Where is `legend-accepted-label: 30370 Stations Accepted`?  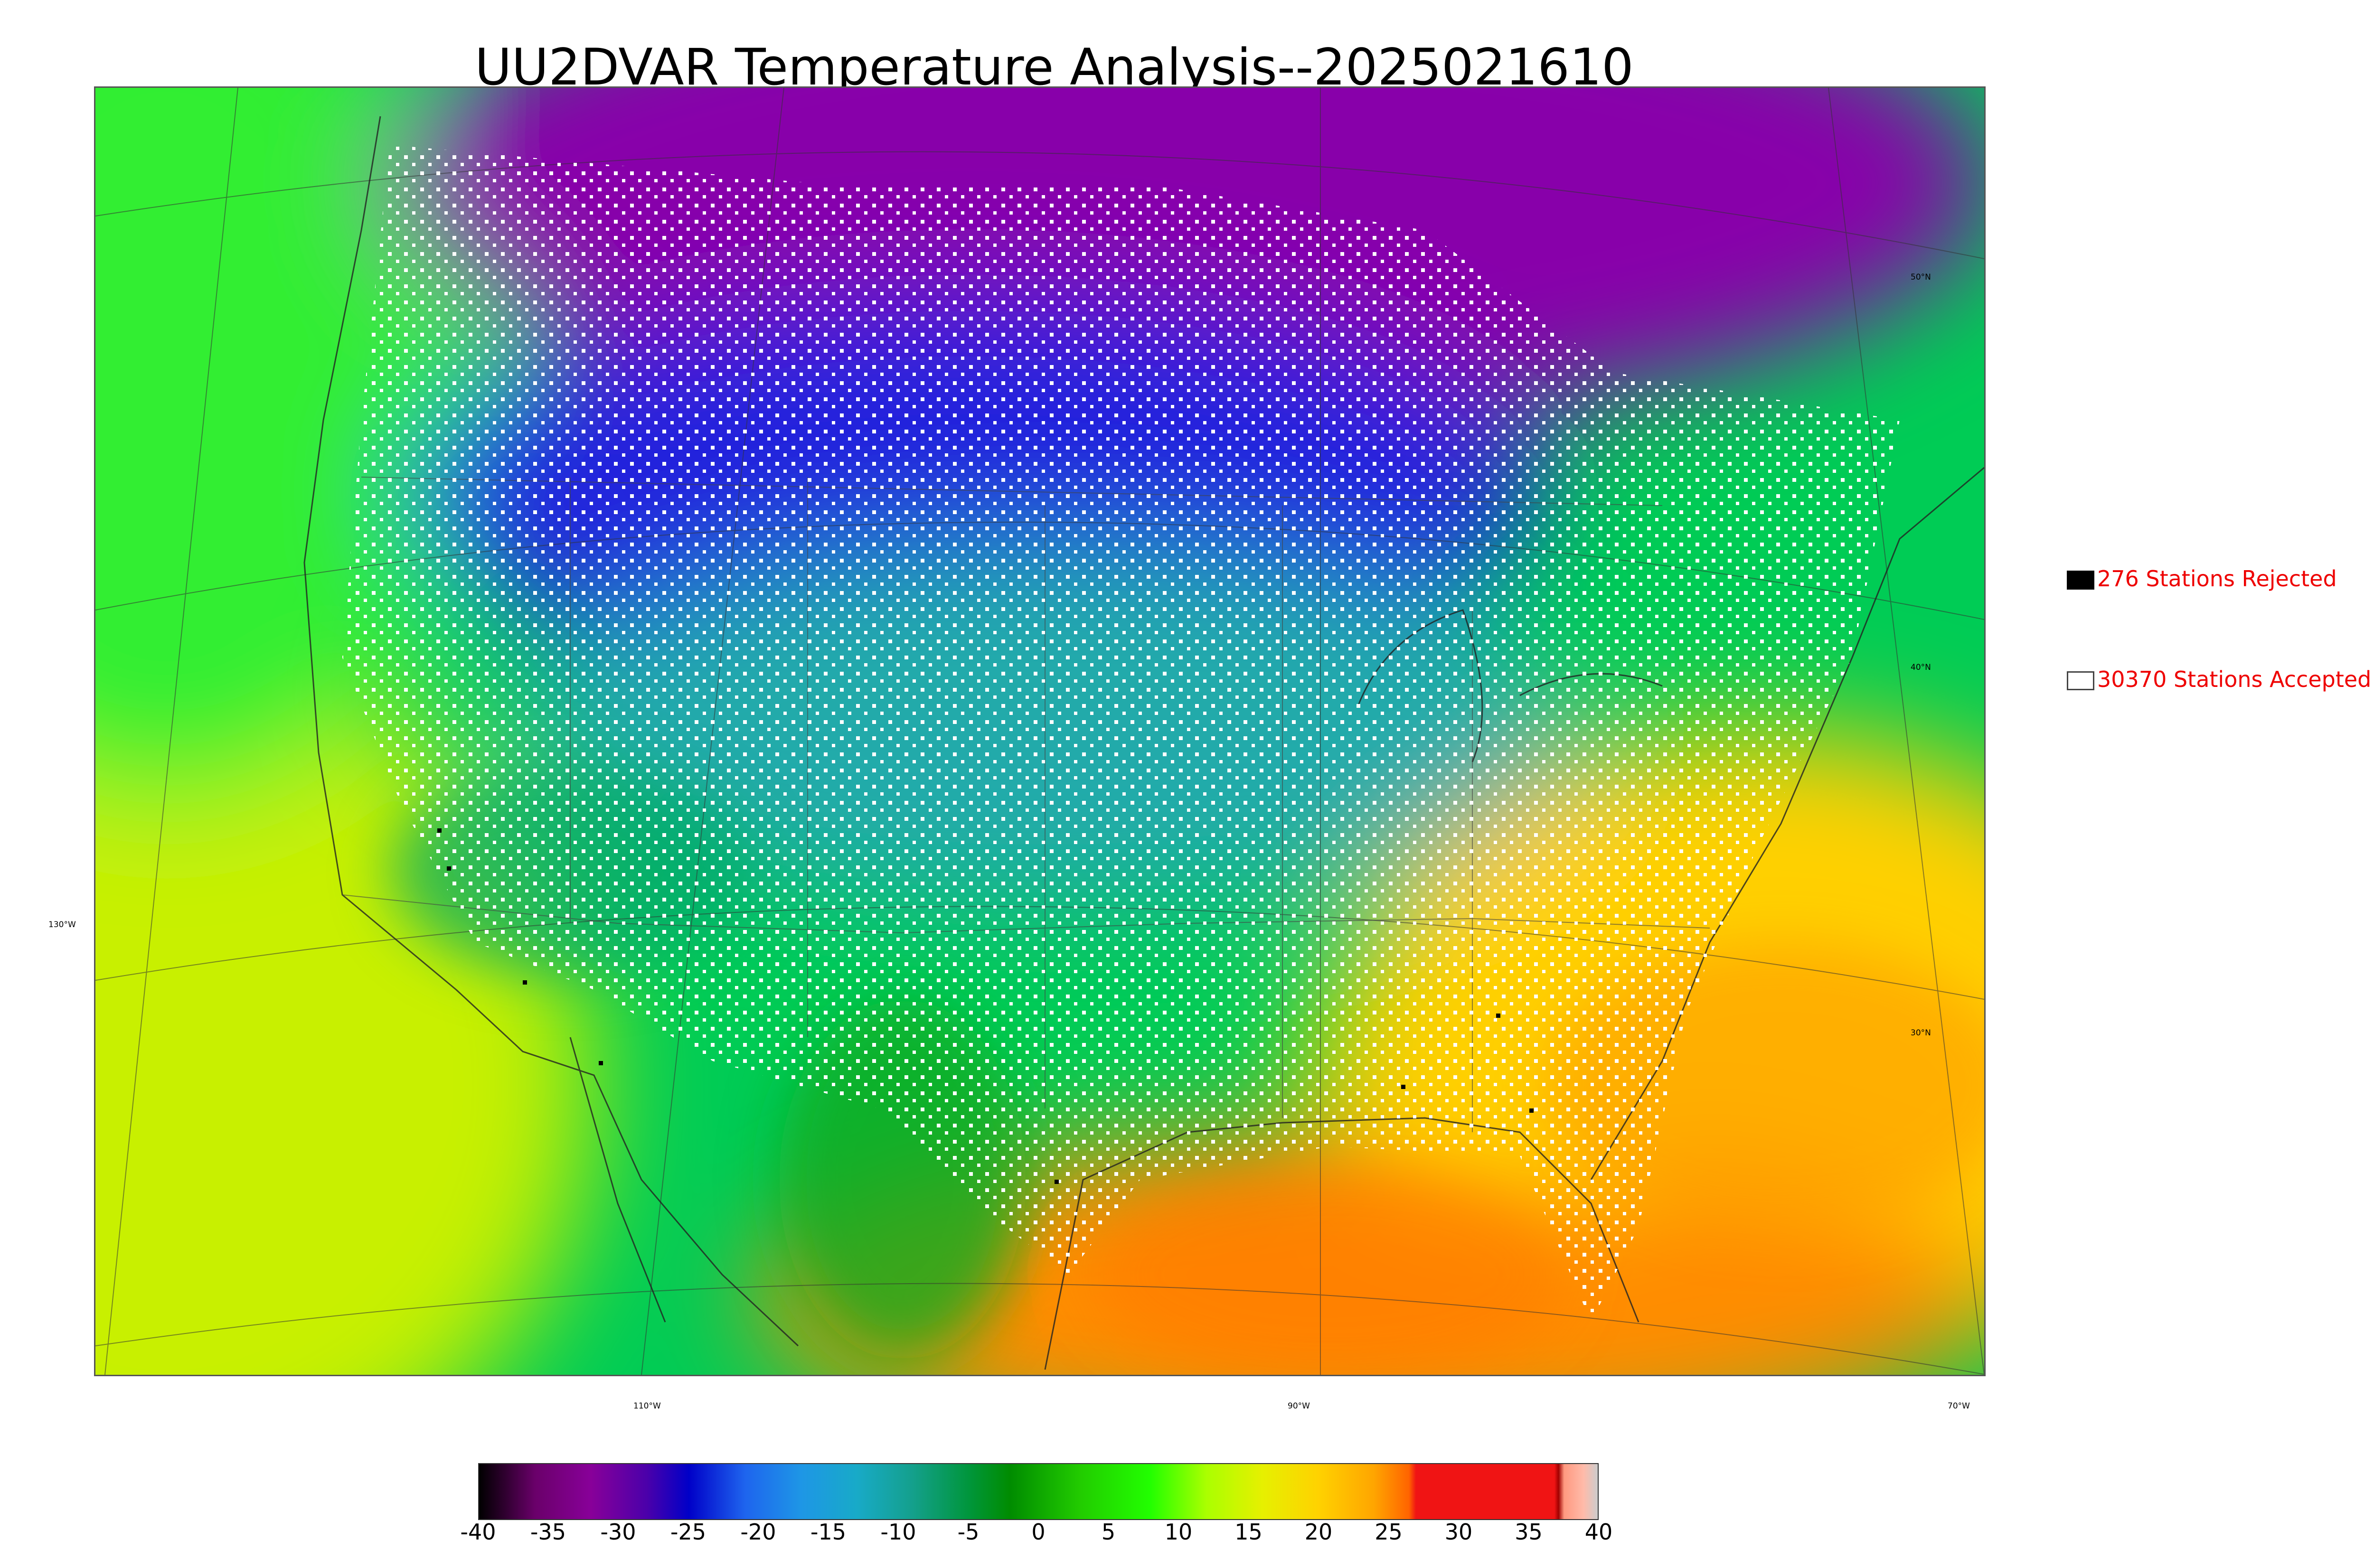 legend-accepted-label: 30370 Stations Accepted is located at coordinates (2234, 680).